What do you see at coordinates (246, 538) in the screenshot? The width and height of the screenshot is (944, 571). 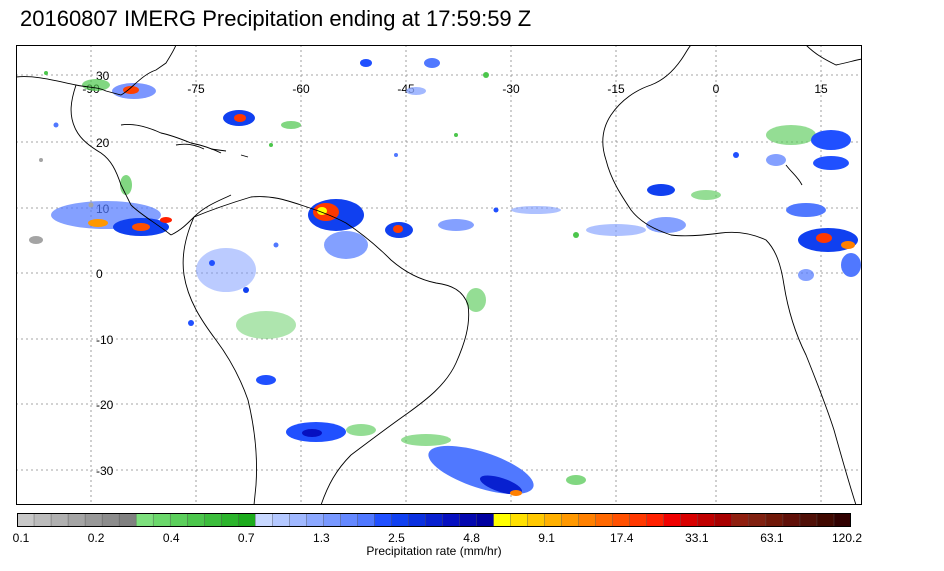 I see `colorbar-tick-label: 0.7` at bounding box center [246, 538].